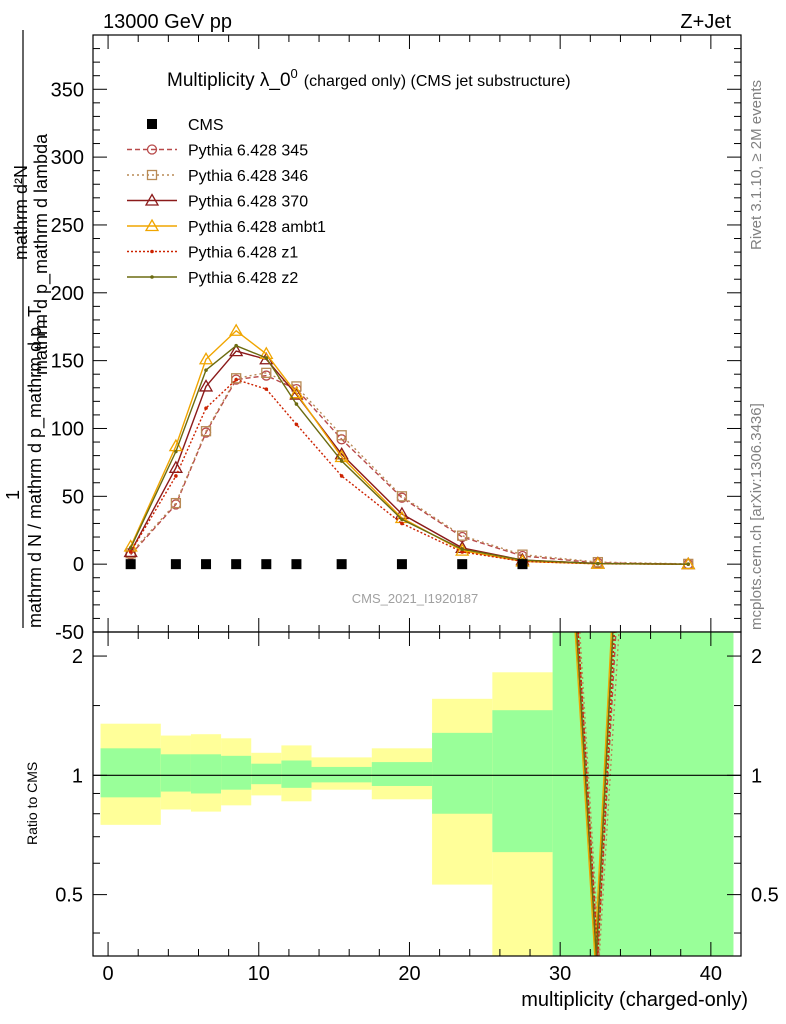 This screenshot has width=786, height=1024. Describe the element at coordinates (167, 22) in the screenshot. I see `header-left: 13000 GeV pp` at that location.